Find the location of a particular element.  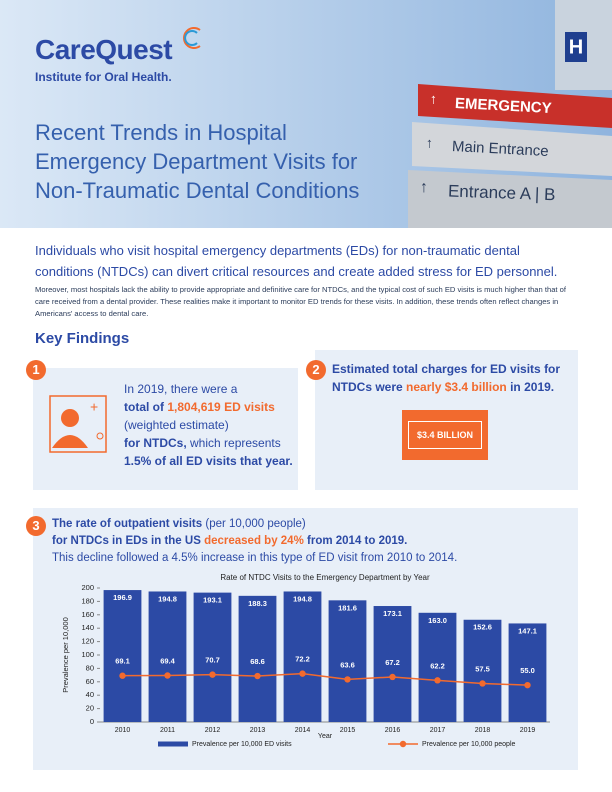

highlight: decreased by 24% is located at coordinates (254, 541).